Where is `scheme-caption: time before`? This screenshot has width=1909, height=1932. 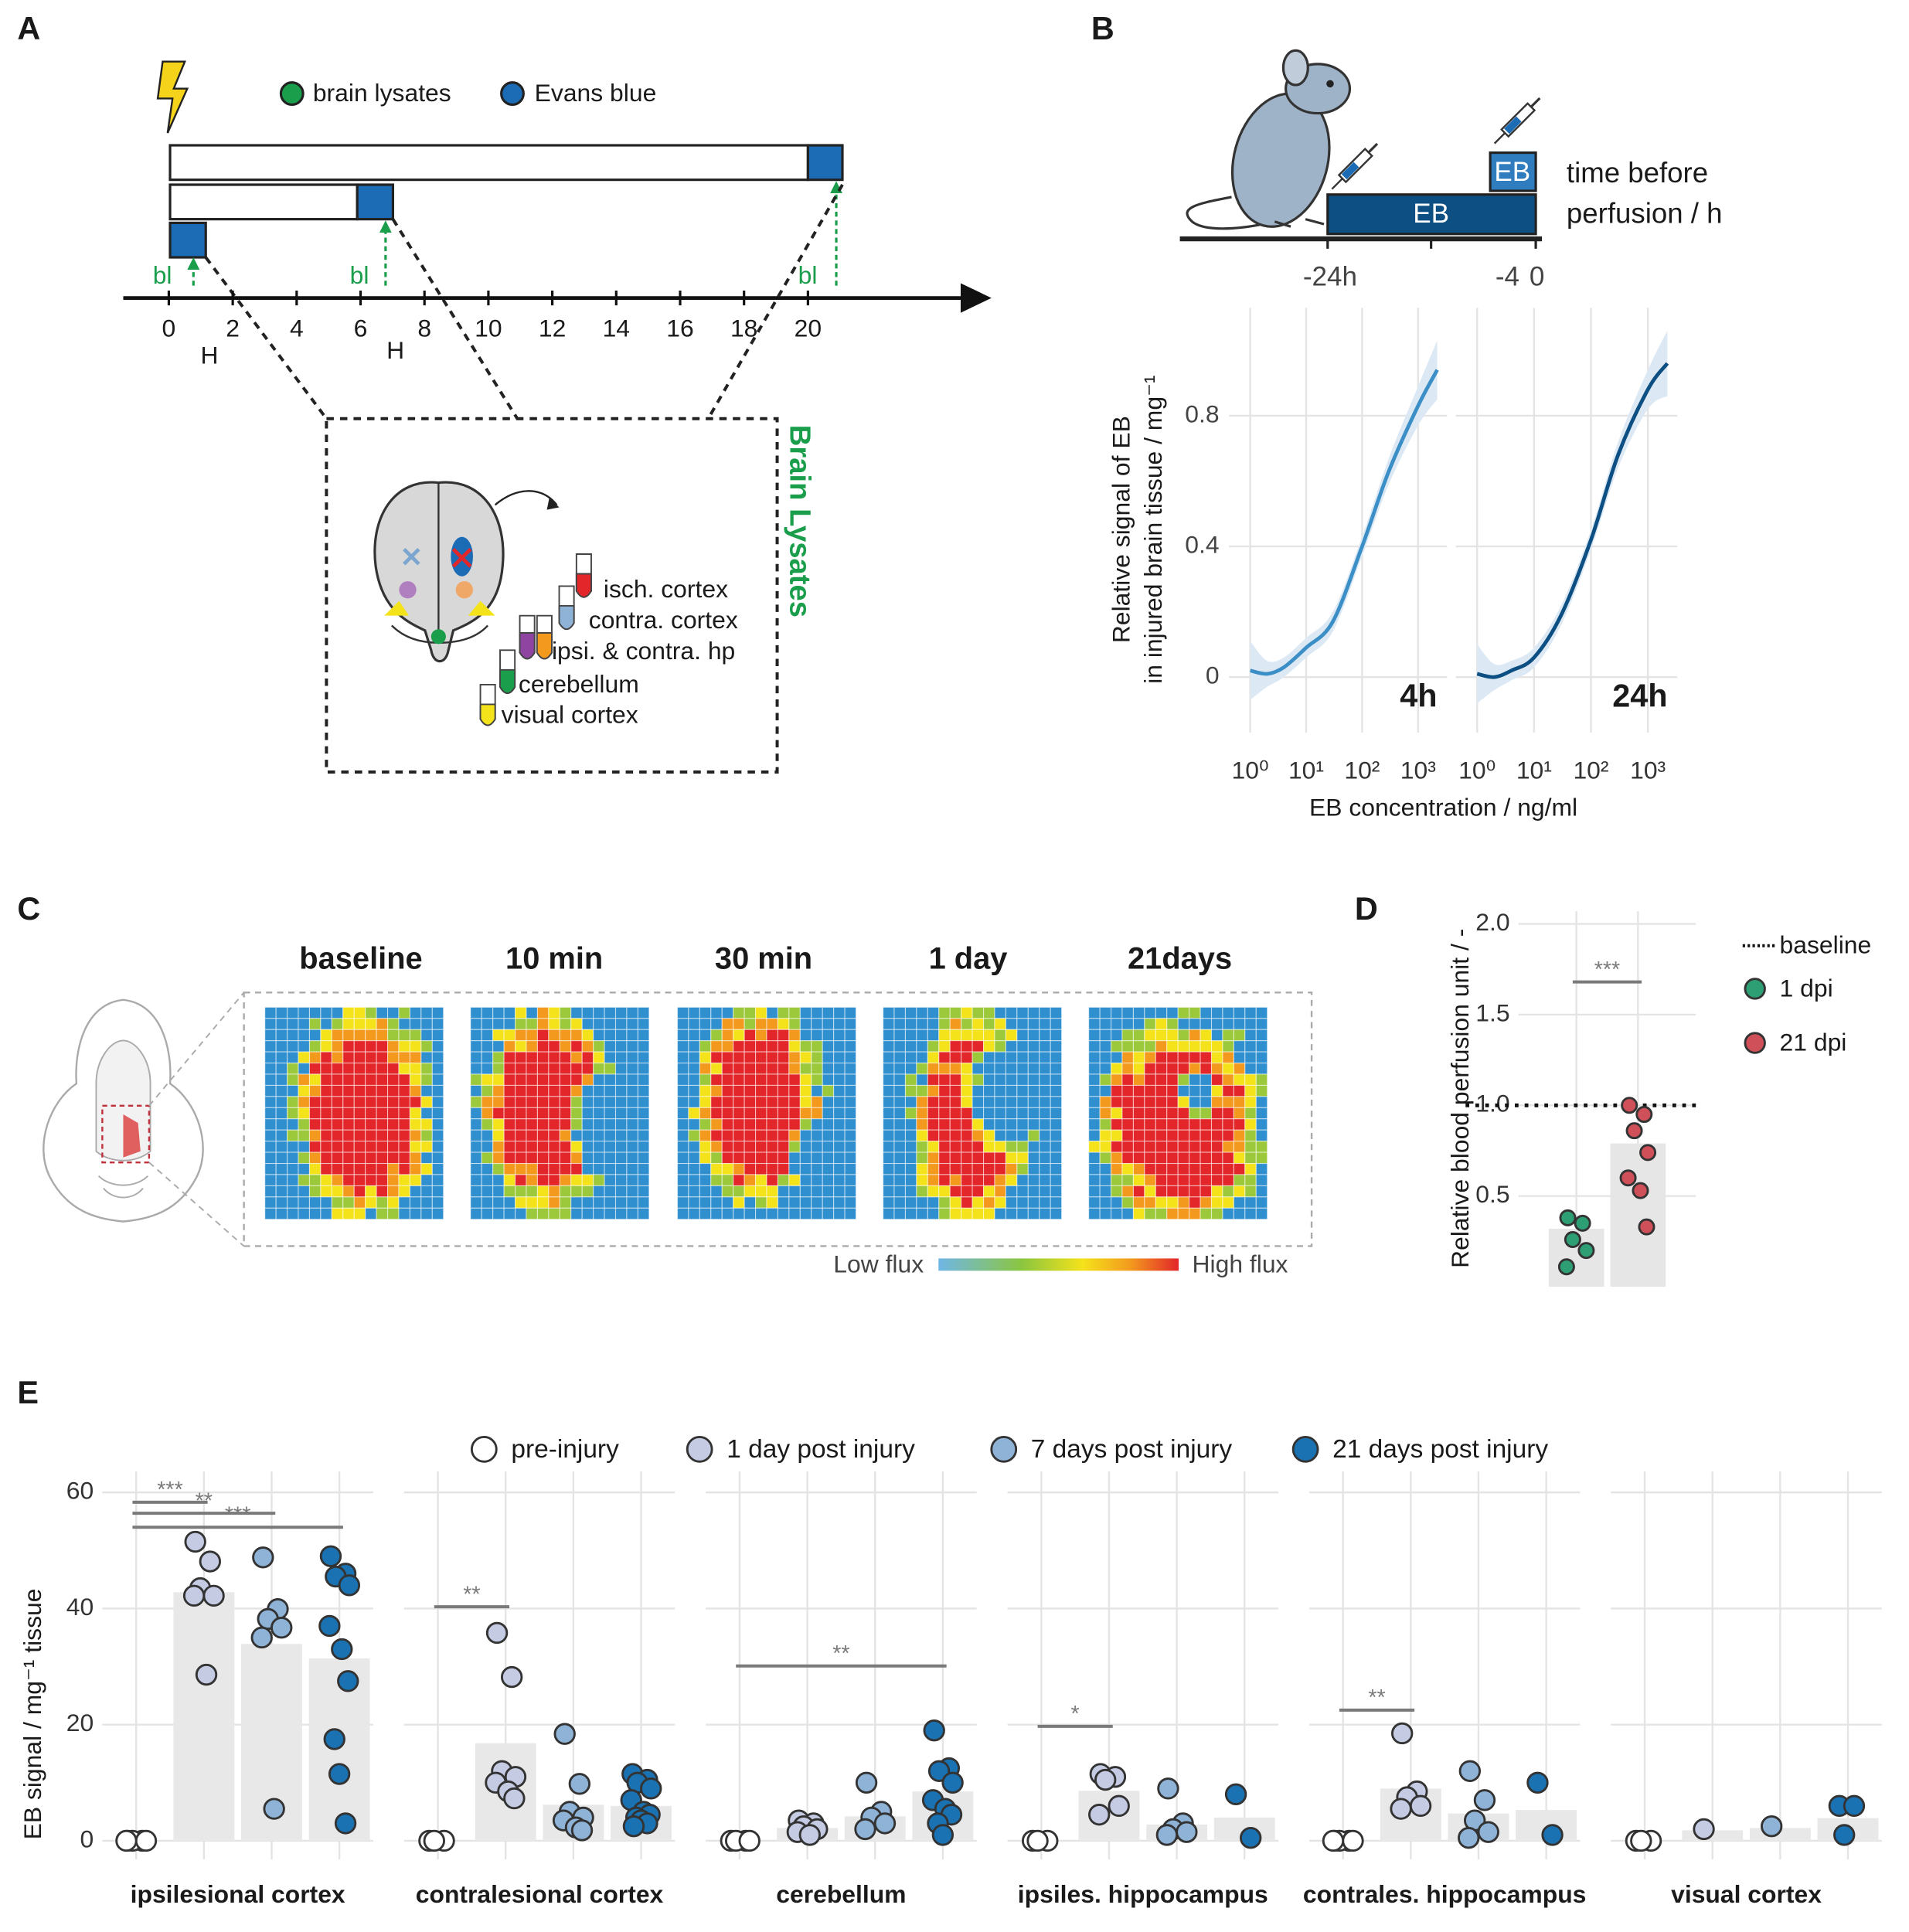
scheme-caption: time before is located at coordinates (1638, 173).